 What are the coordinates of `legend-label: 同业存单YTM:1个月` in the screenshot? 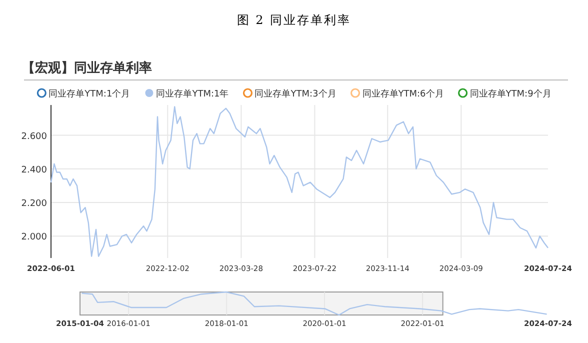 It's located at (89, 94).